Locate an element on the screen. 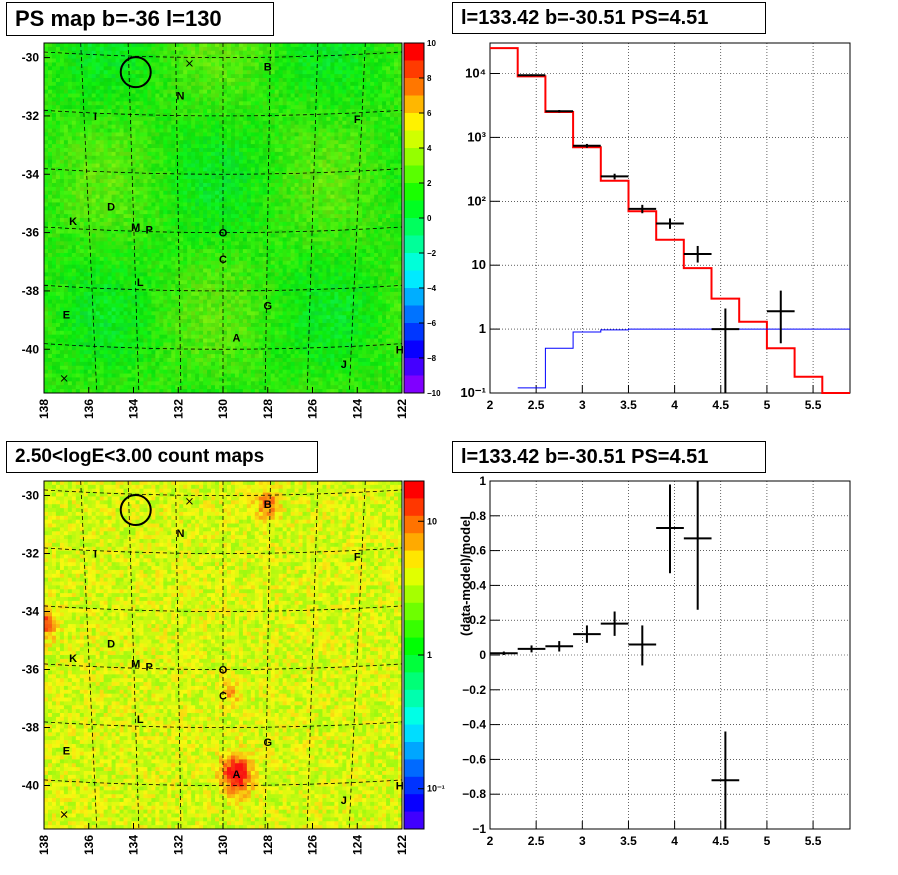 The width and height of the screenshot is (898, 875). y-tick-label: -38 is located at coordinates (31, 291).